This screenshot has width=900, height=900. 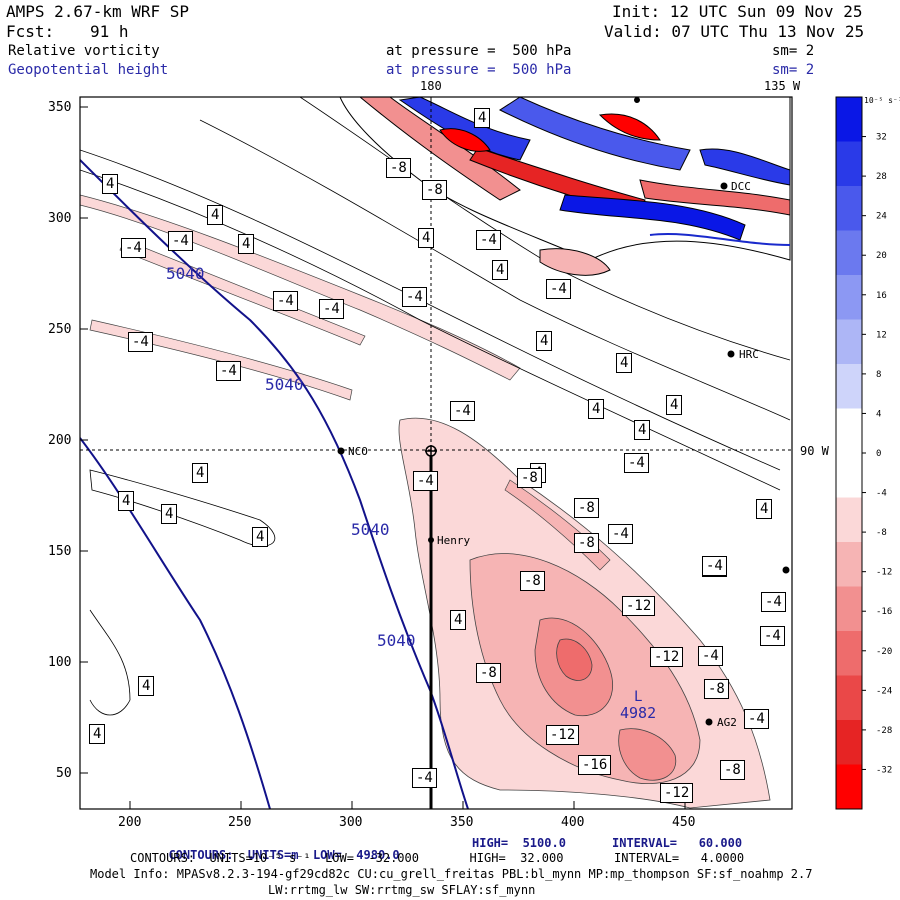 What do you see at coordinates (638, 697) in the screenshot?
I see `low-center-marker: L` at bounding box center [638, 697].